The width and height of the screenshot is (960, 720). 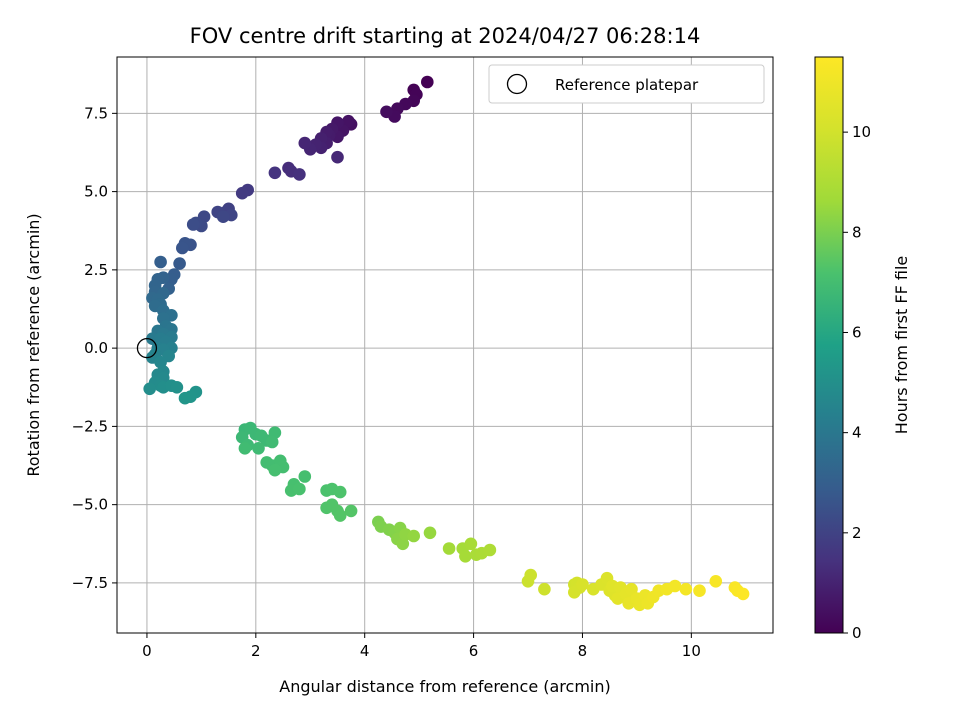 I want to click on y-tick-label: 2.5, so click(x=96, y=270).